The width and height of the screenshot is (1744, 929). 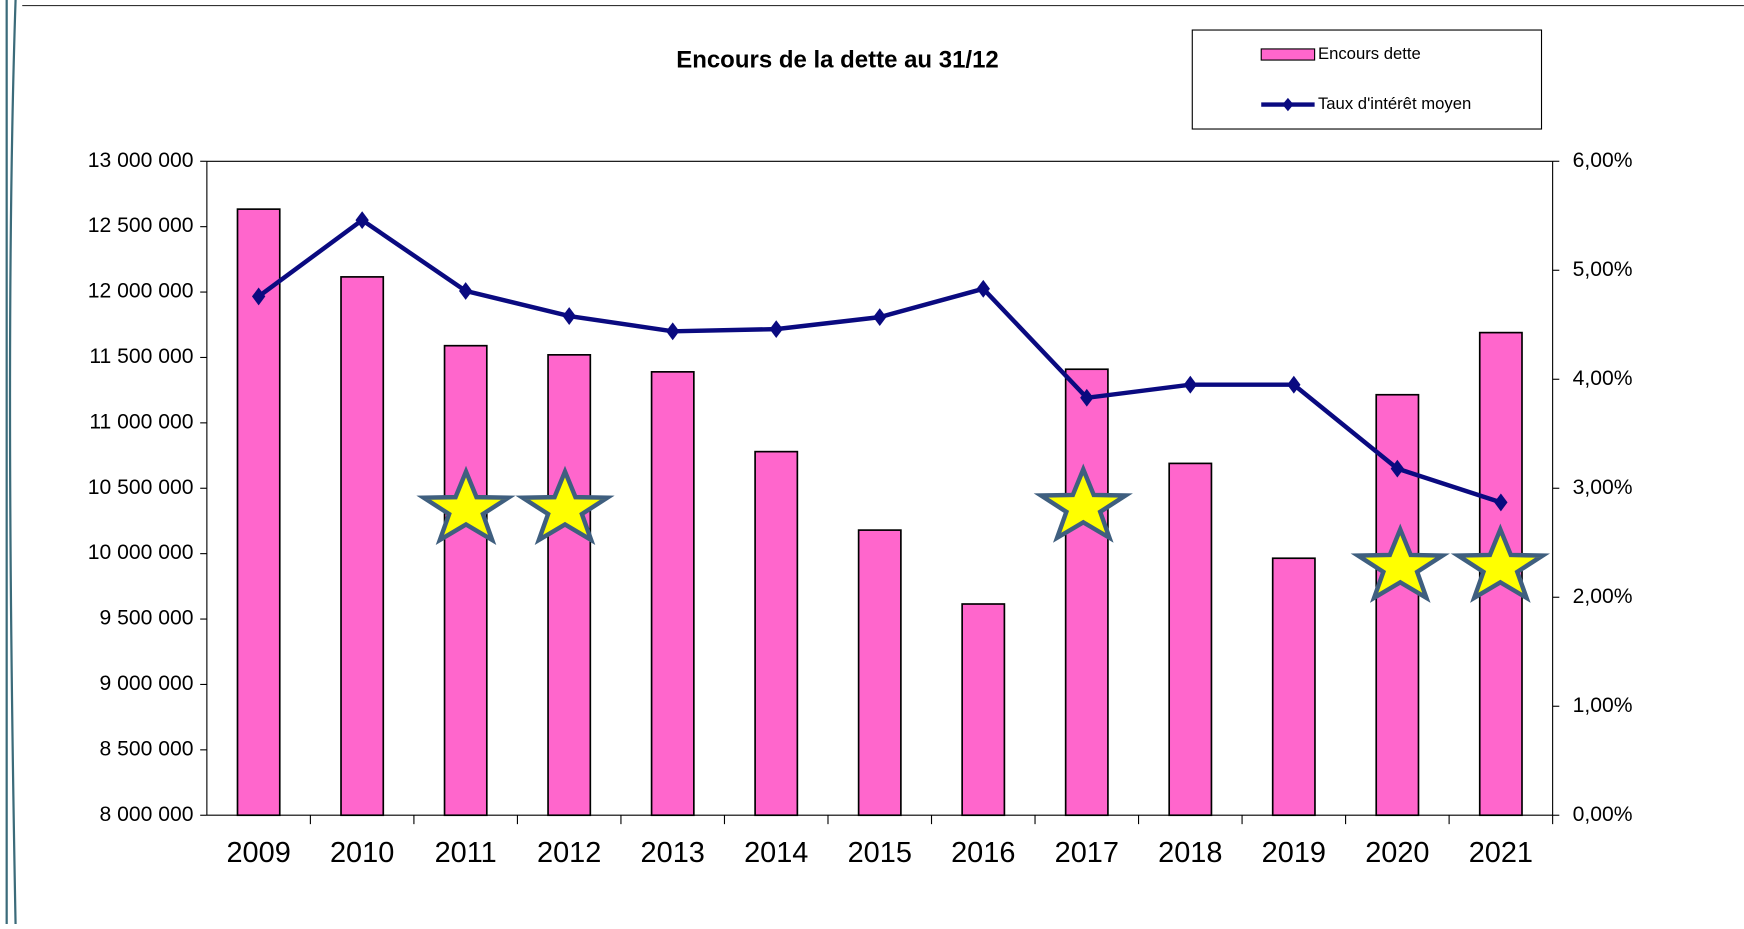 I want to click on y2-tick-label: 5,00%, so click(x=1603, y=269).